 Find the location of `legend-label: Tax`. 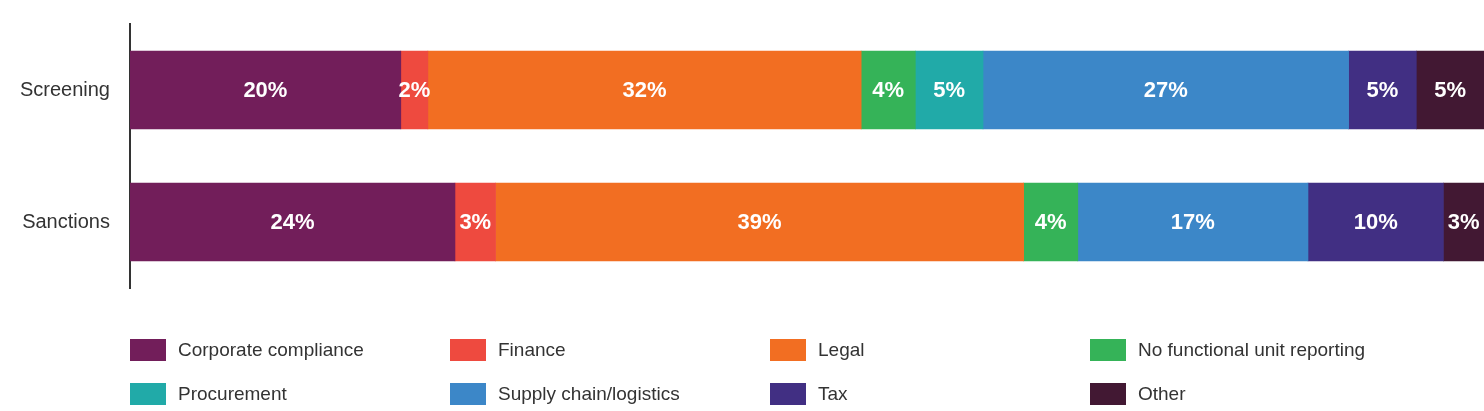

legend-label: Tax is located at coordinates (833, 394).